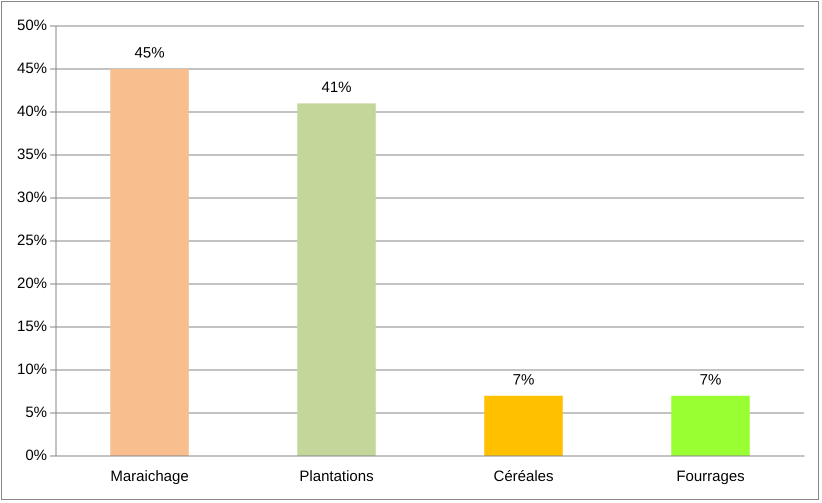  Describe the element at coordinates (32, 111) in the screenshot. I see `y-tick-label: 40%` at that location.